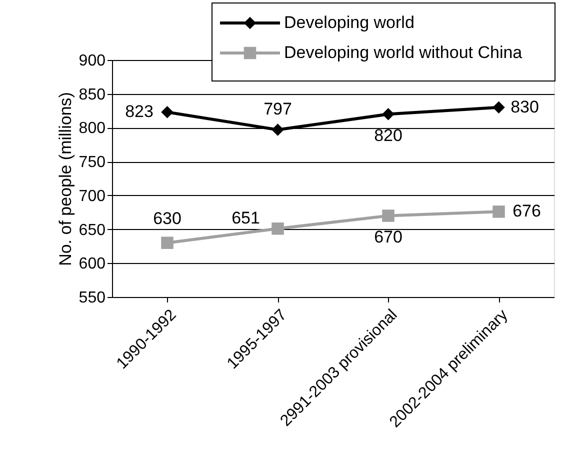  Describe the element at coordinates (92, 129) in the screenshot. I see `y-tick-label: 800` at that location.